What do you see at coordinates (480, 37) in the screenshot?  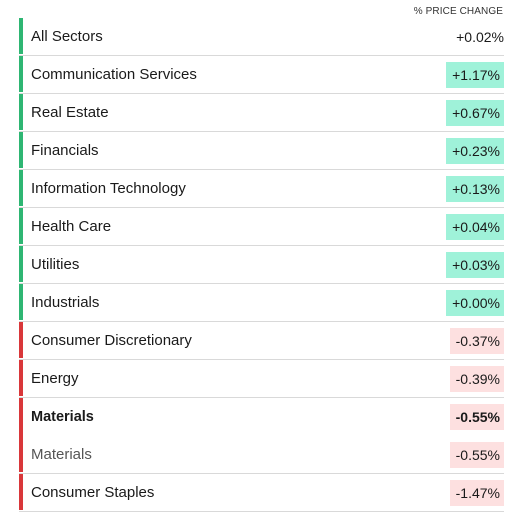 I see `price-change-value: +0.02%` at bounding box center [480, 37].